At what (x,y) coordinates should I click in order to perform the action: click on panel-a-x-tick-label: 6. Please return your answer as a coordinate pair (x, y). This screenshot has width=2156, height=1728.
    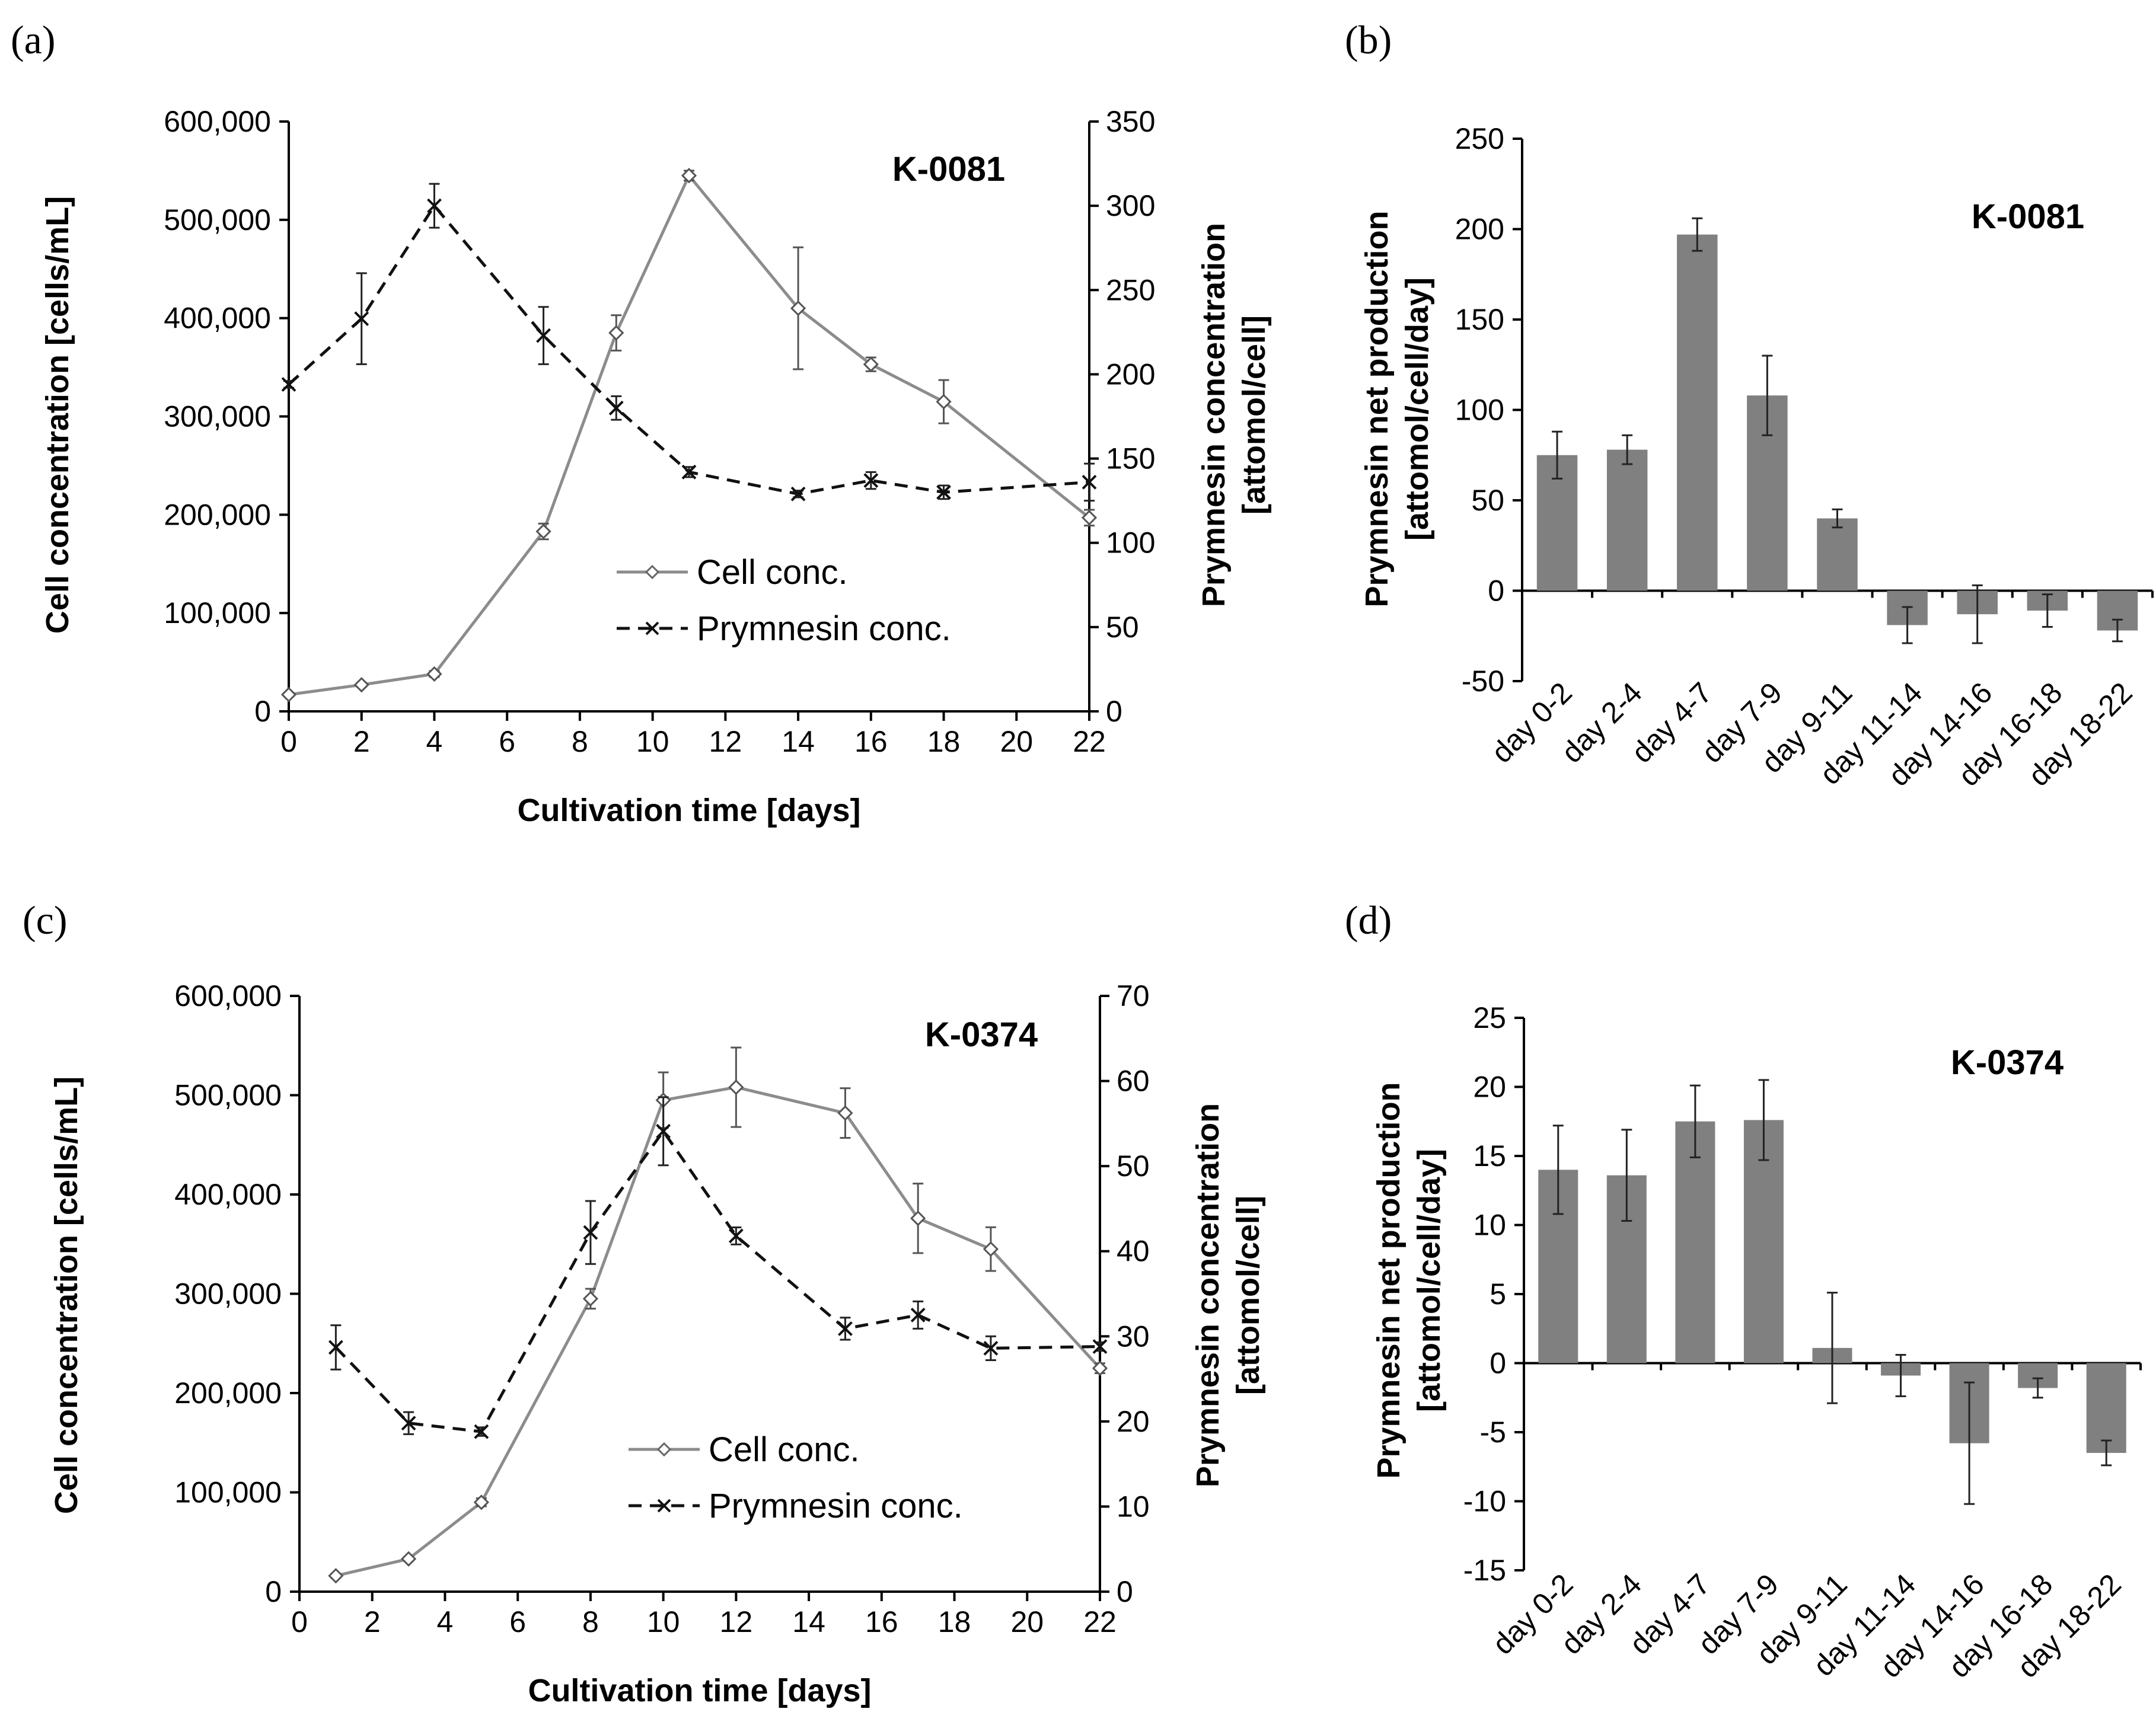
    Looking at the image, I should click on (507, 741).